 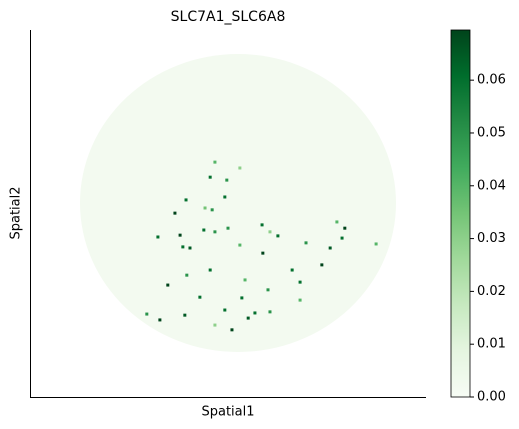 I want to click on y-axis-label: Spatial2, so click(x=16, y=212).